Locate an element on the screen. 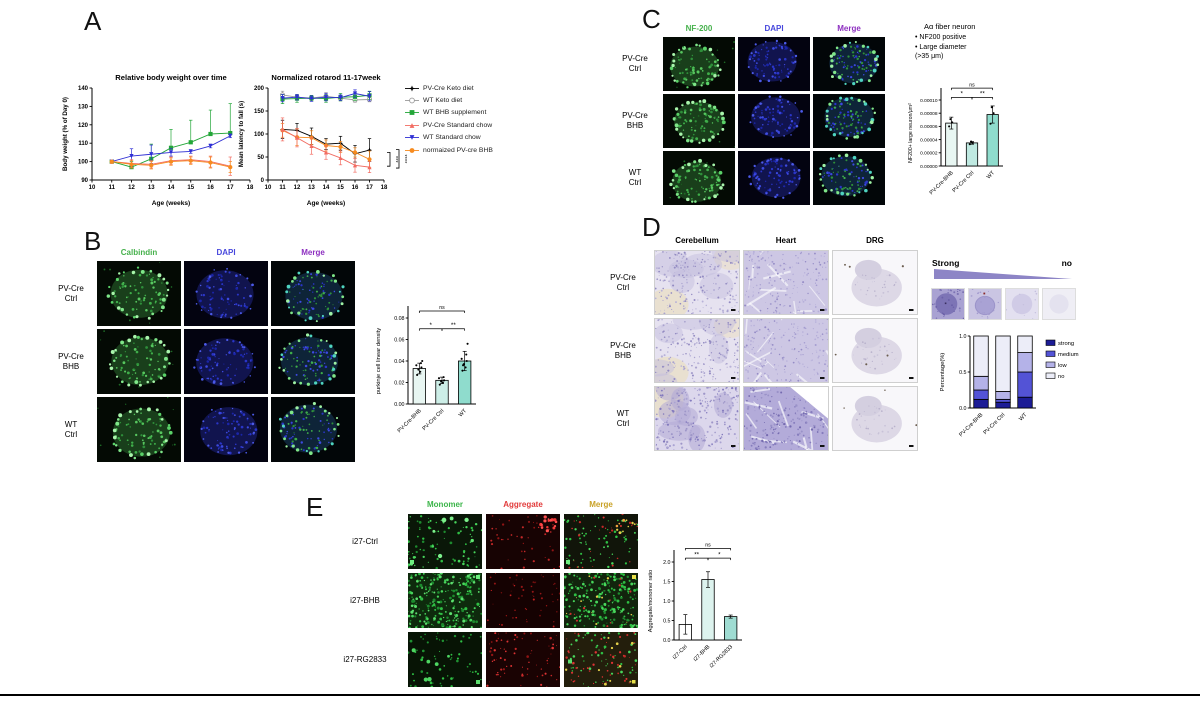  micrograph-e-green-dim is located at coordinates (445, 659).